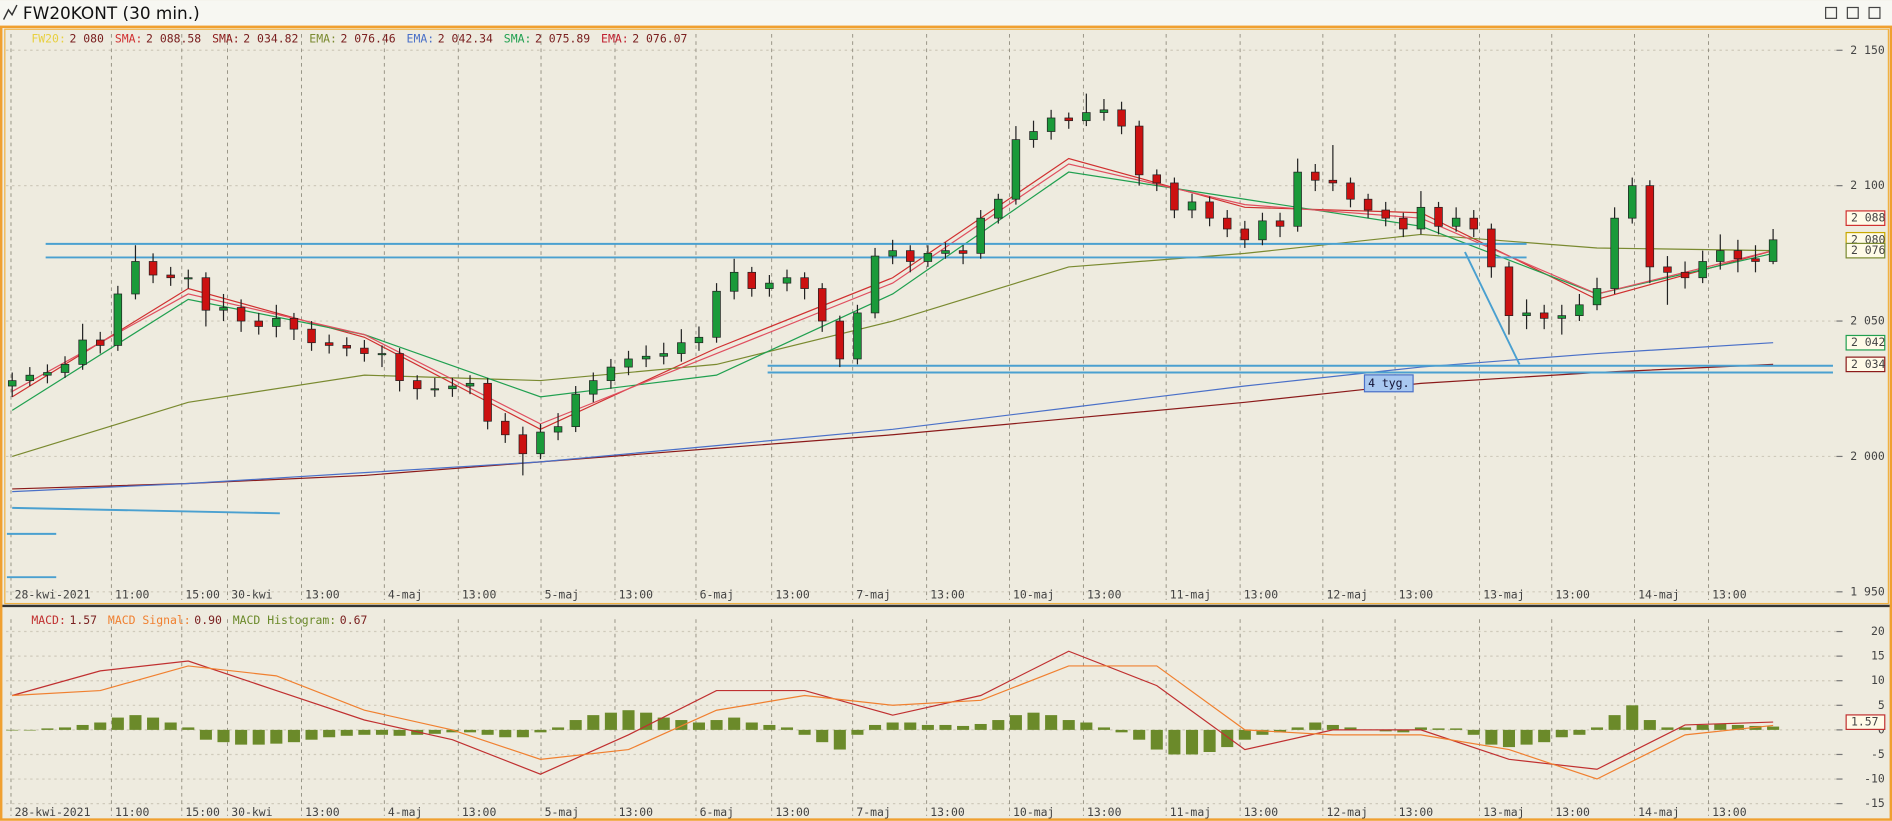 Image resolution: width=1892 pixels, height=821 pixels. I want to click on price-tag-label: 1.57, so click(1865, 722).